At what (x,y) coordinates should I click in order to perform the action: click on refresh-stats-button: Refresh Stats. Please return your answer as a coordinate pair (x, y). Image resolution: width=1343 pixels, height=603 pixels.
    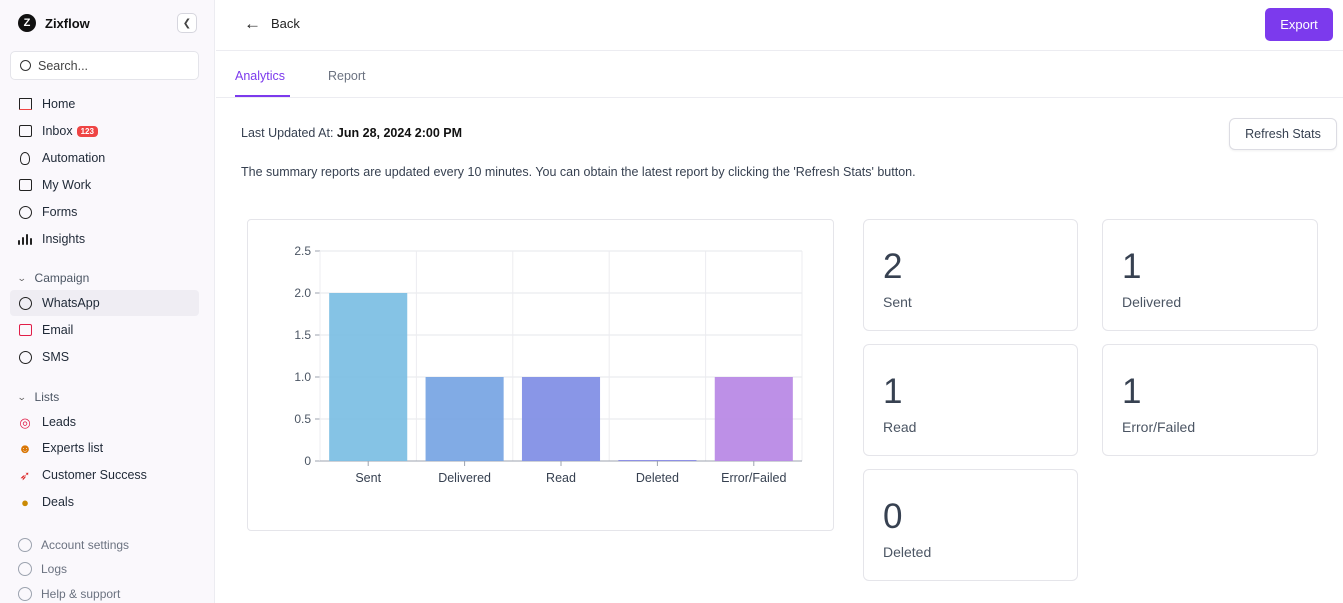
    Looking at the image, I should click on (1283, 134).